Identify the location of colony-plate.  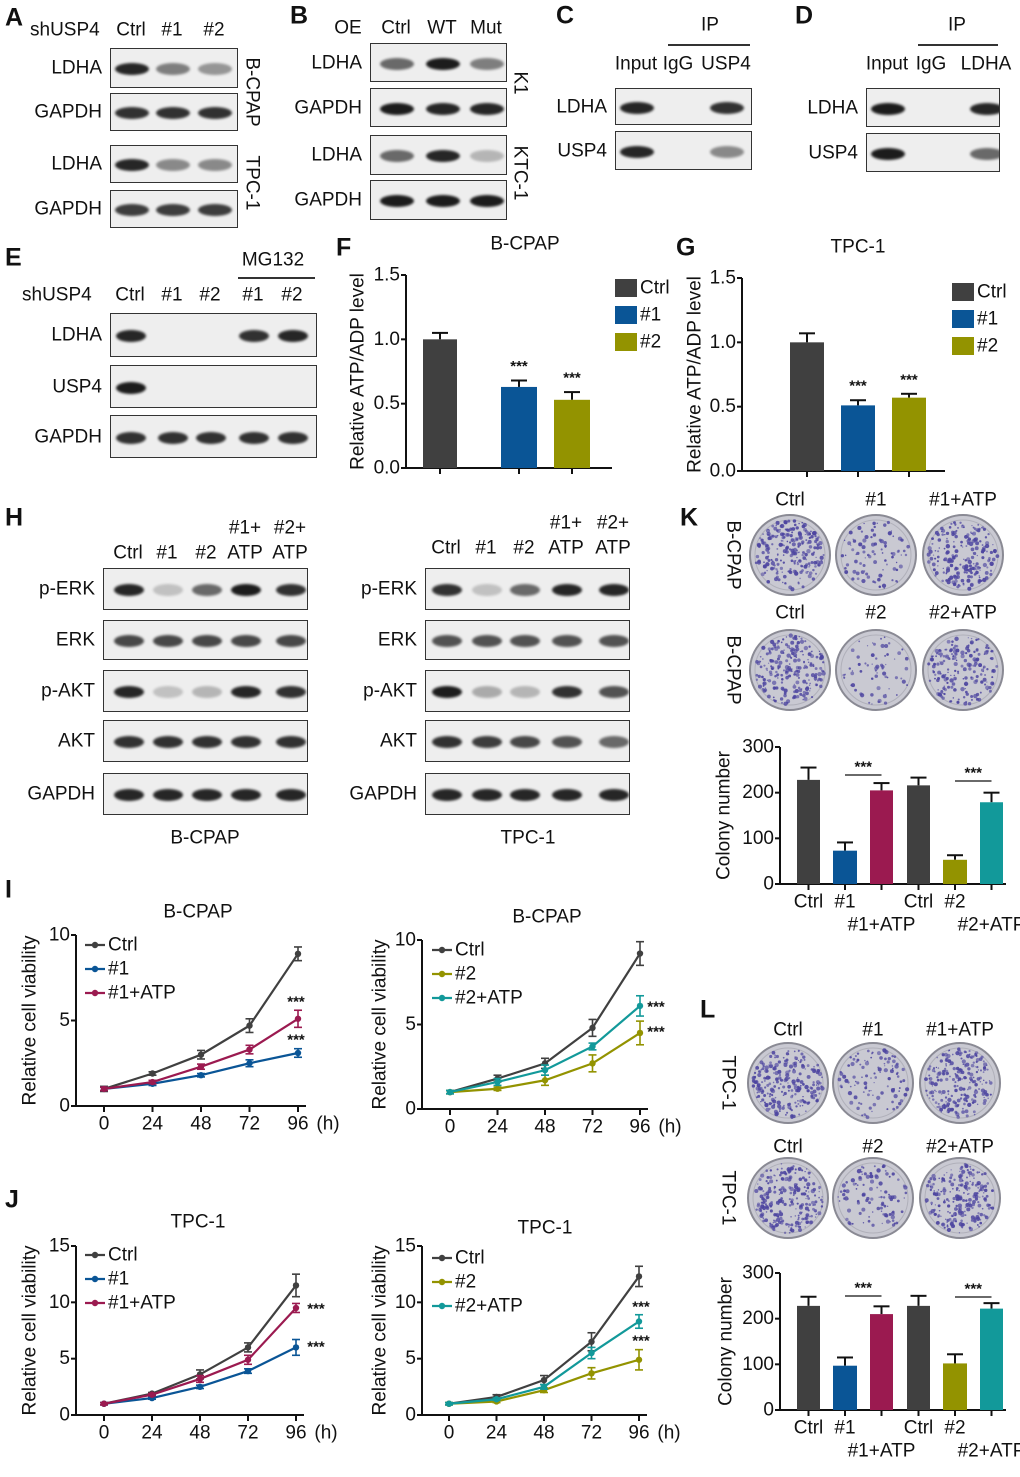
(876, 670).